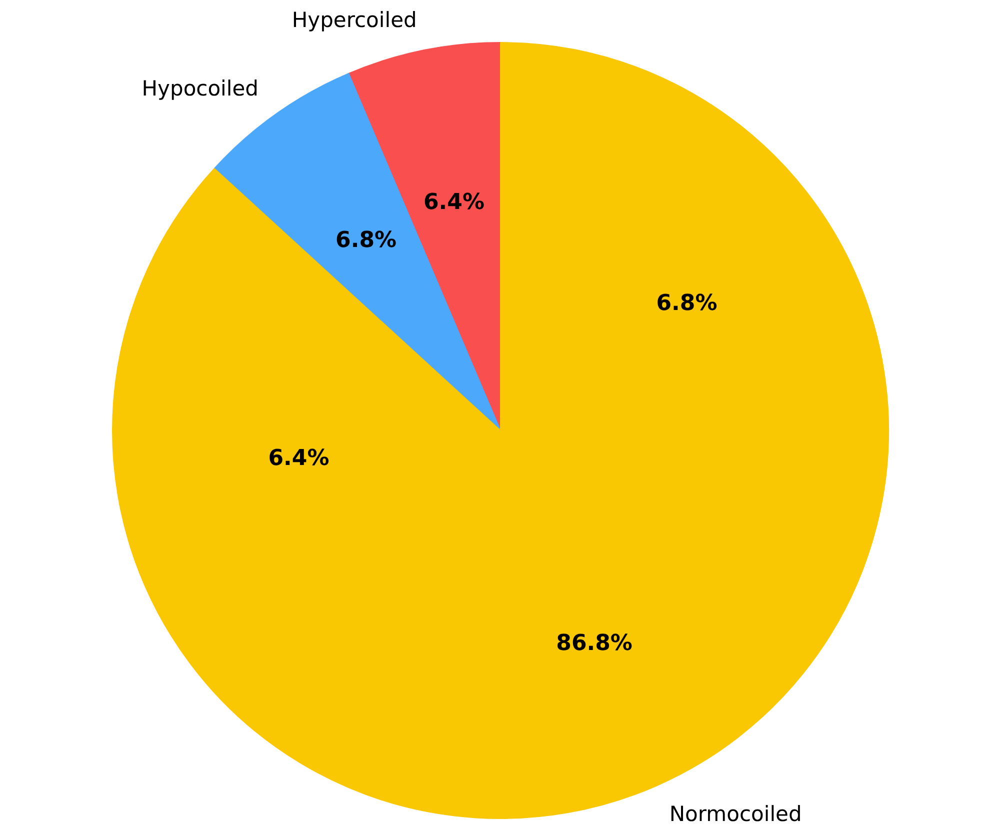 This screenshot has height=829, width=1000. Describe the element at coordinates (594, 643) in the screenshot. I see `data-label: 86.8%` at that location.